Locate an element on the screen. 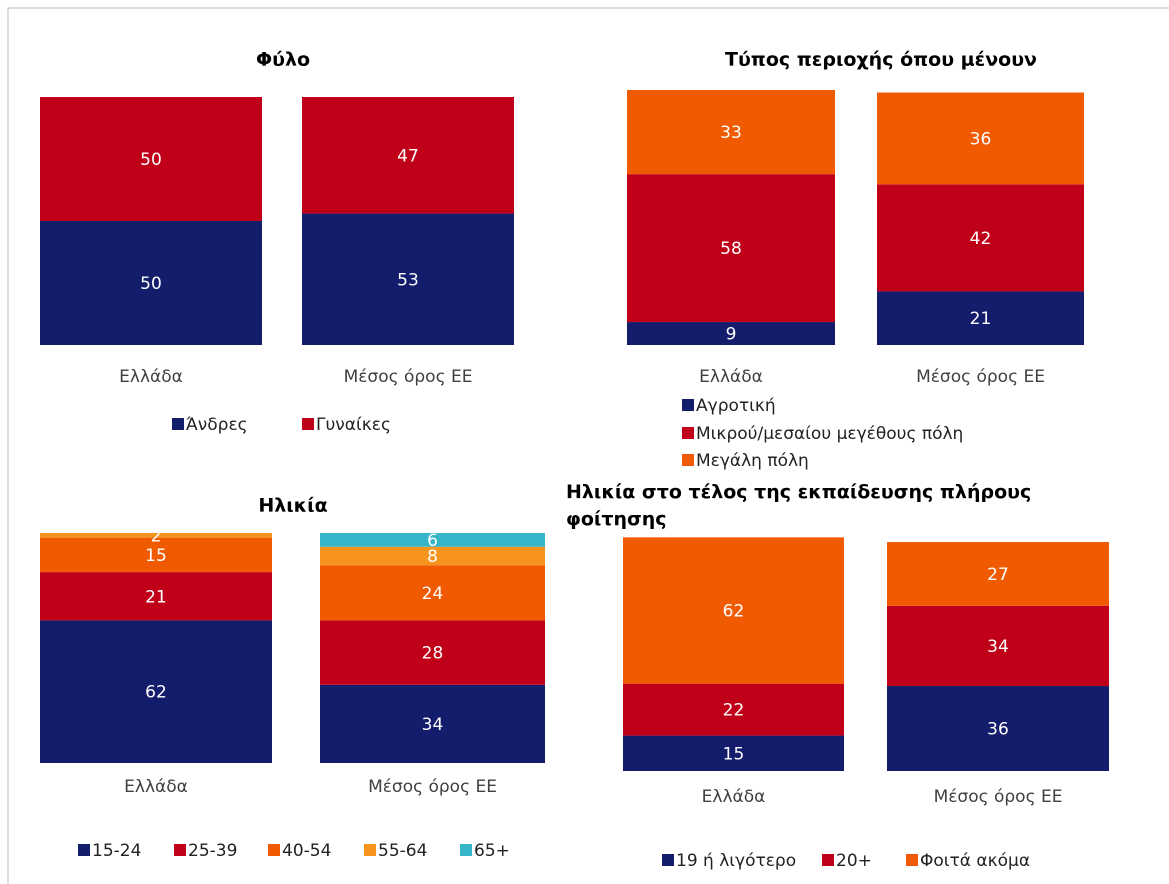 This screenshot has height=884, width=1169. data-label: 9 is located at coordinates (731, 335).